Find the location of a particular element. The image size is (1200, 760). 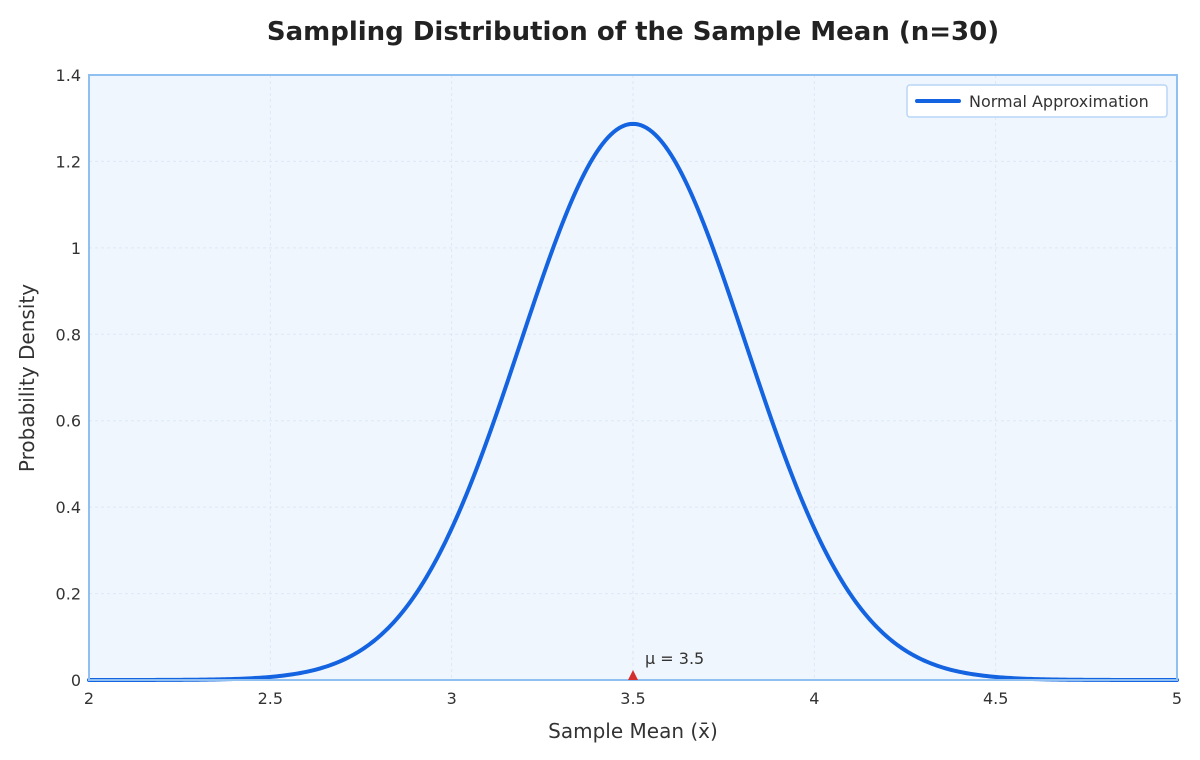

mean-marker is located at coordinates (633, 675).